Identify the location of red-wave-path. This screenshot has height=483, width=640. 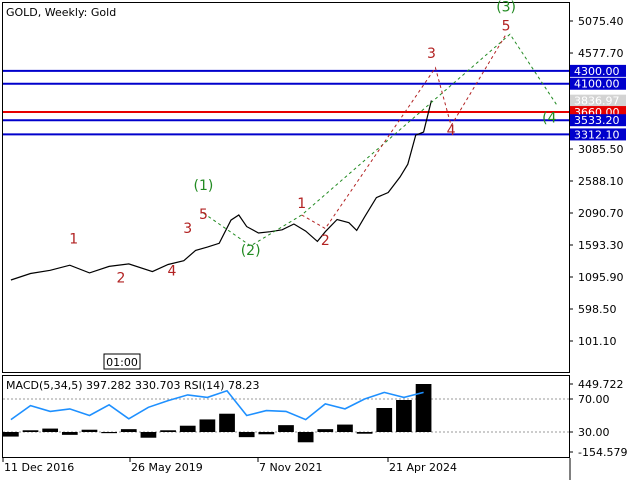
(404, 131).